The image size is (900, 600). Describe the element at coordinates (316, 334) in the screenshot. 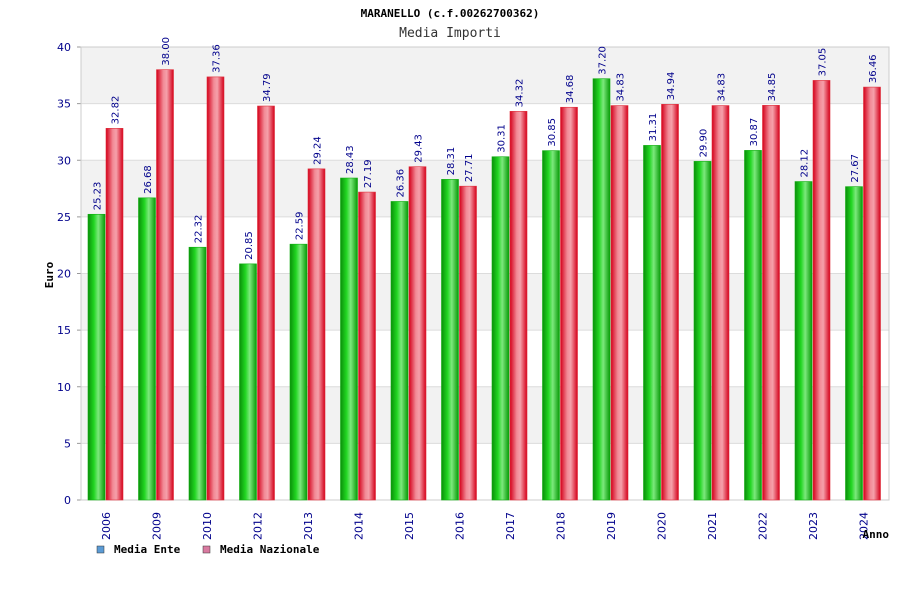

I see `bar-nazionale-2013` at that location.